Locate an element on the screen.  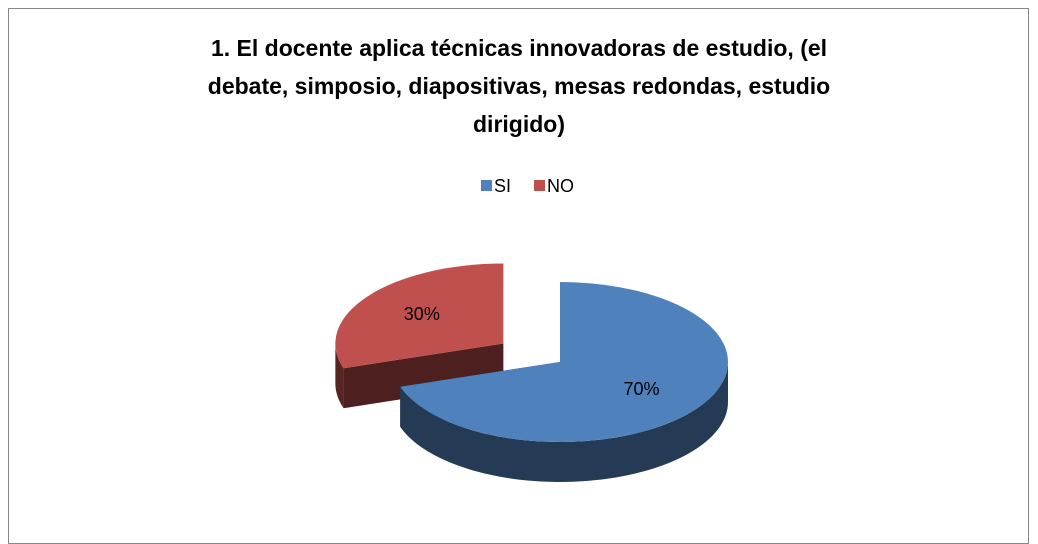
chart-title: dirigido) is located at coordinates (519, 124).